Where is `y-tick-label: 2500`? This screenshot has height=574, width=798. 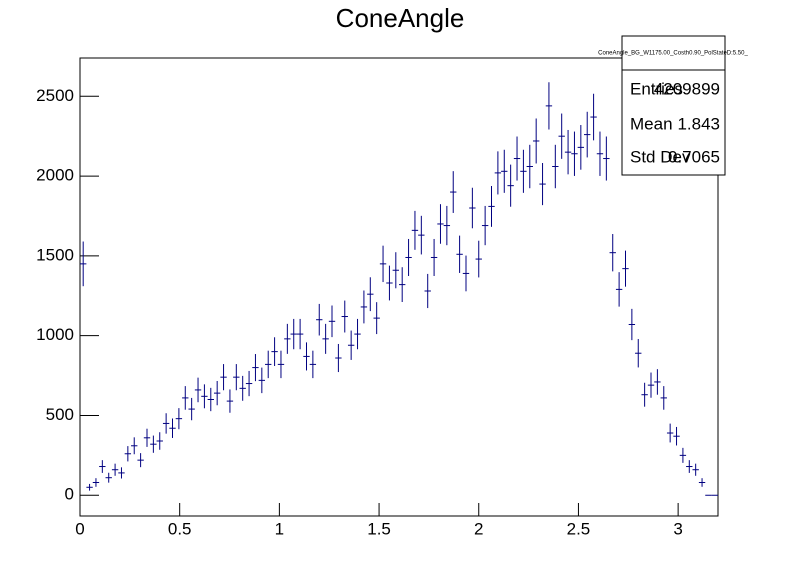 y-tick-label: 2500 is located at coordinates (55, 95).